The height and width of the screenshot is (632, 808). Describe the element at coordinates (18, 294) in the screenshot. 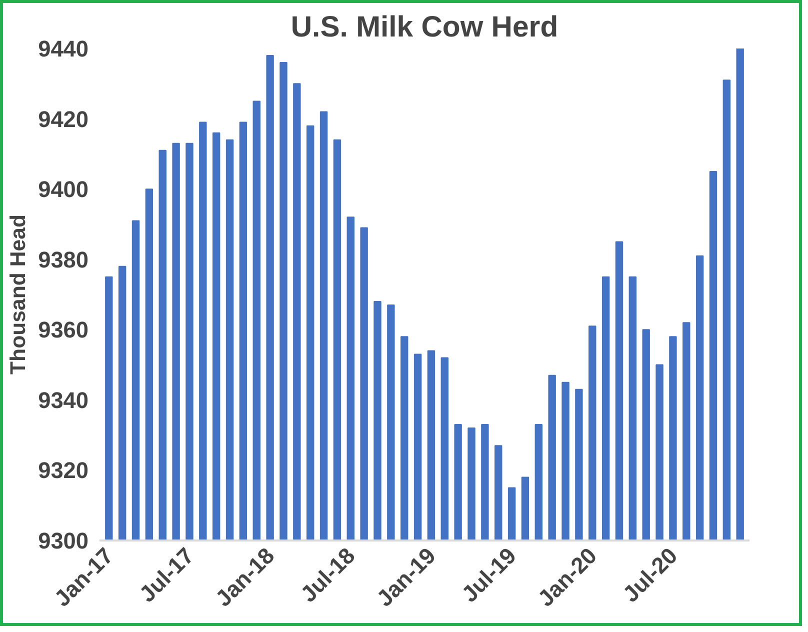

I see `y-axis-title: Thousand Head` at that location.